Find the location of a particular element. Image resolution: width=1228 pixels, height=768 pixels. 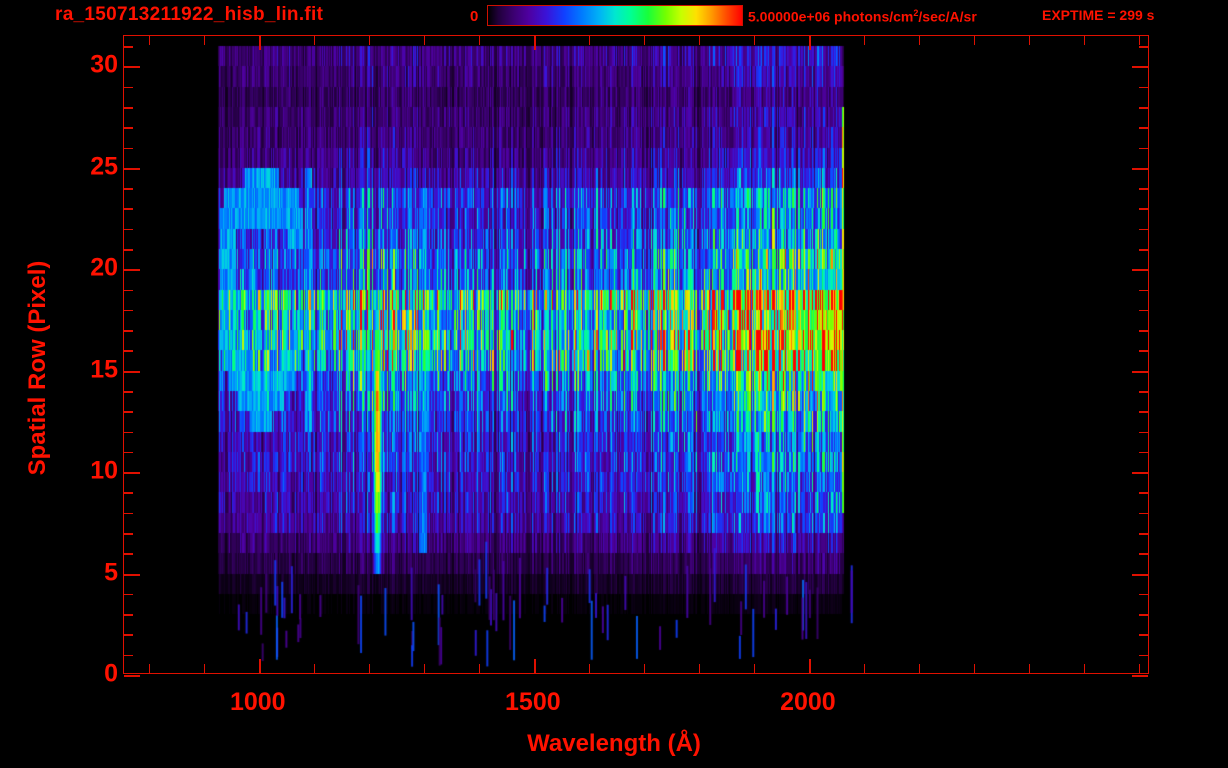

colorbar is located at coordinates (615, 15).